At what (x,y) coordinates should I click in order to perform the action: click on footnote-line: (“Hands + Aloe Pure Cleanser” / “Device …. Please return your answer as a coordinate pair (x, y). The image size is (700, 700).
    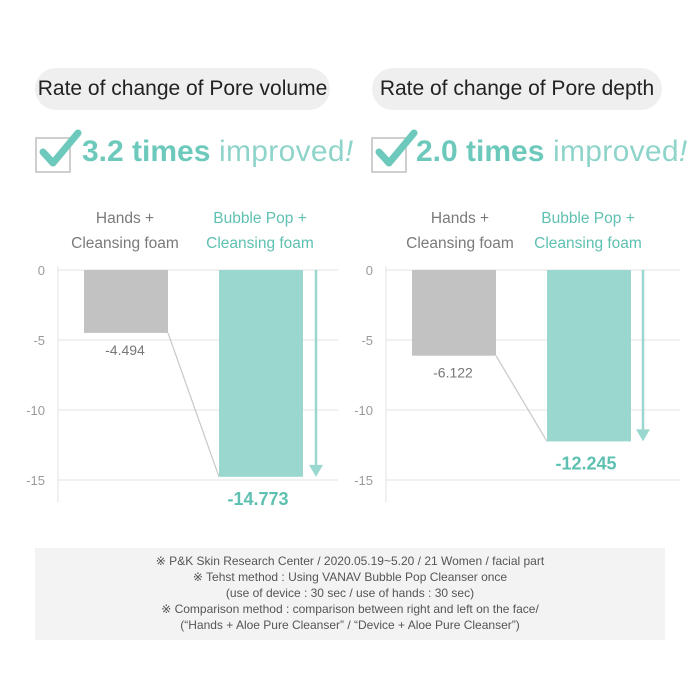
    Looking at the image, I should click on (350, 625).